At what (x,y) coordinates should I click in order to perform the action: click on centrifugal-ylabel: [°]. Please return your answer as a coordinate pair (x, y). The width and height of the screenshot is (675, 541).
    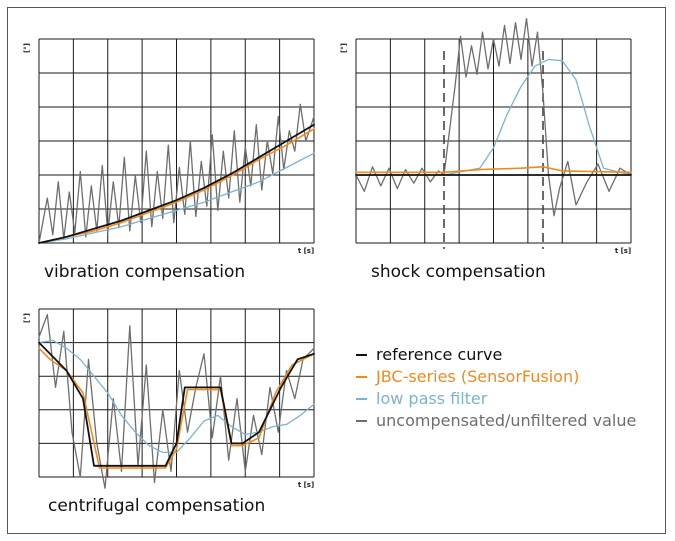
    Looking at the image, I should click on (27, 318).